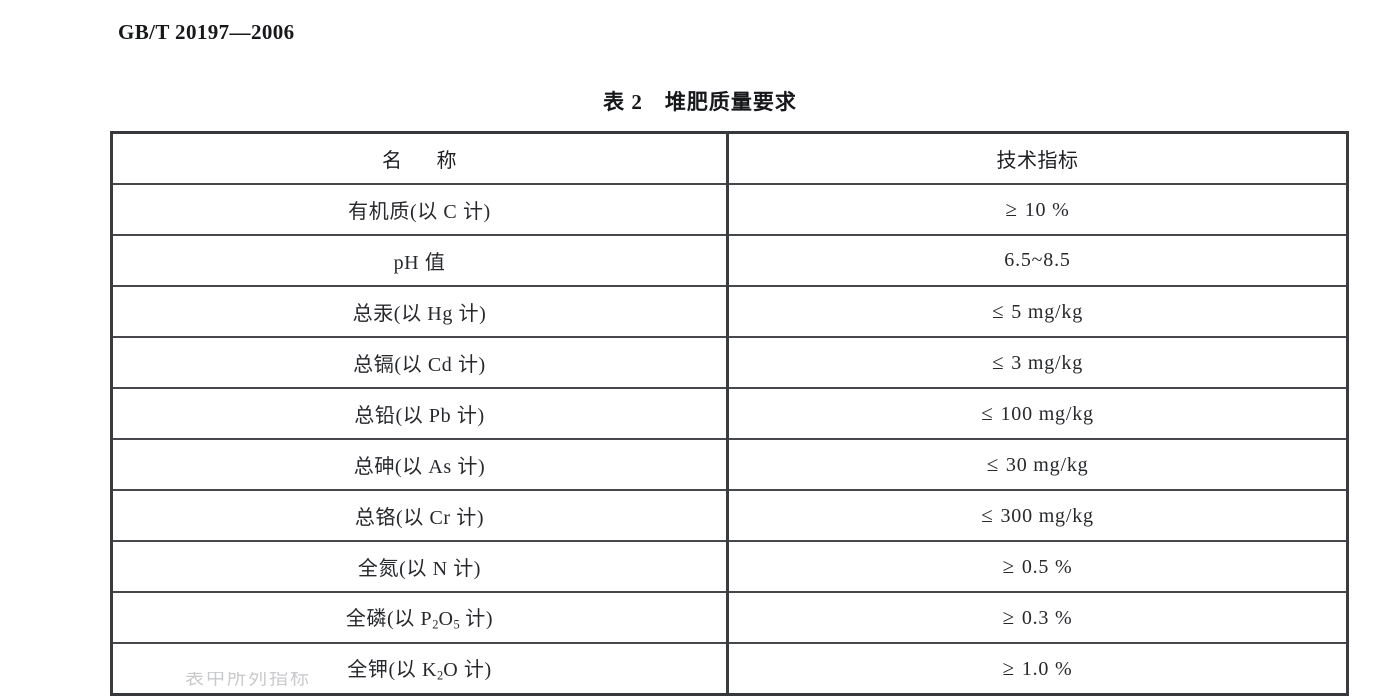  Describe the element at coordinates (419, 617) in the screenshot. I see `cell-parameter-name: 全磷(以 P2O5 计)` at that location.